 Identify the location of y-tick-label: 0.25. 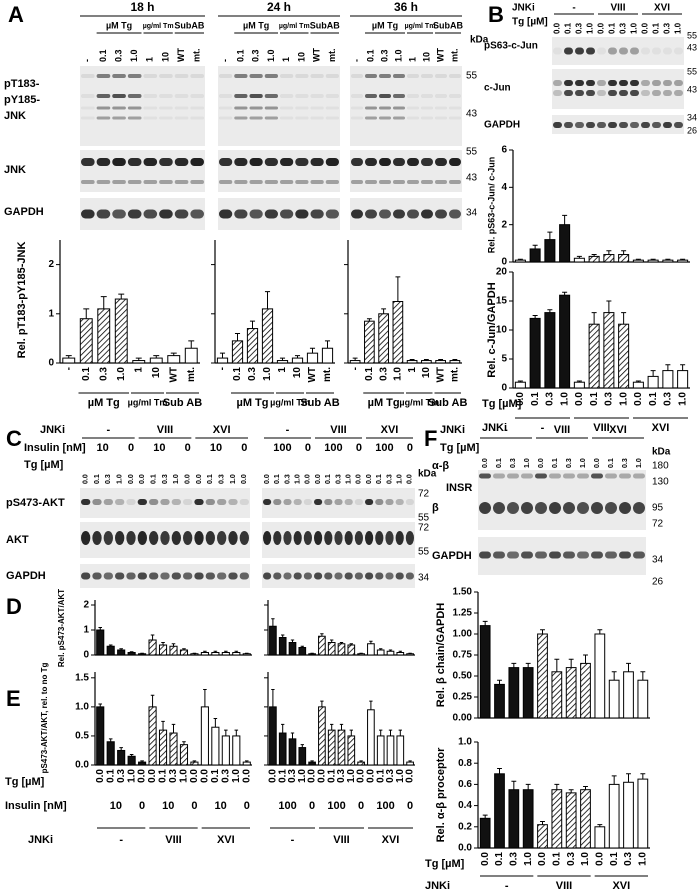
(463, 697).